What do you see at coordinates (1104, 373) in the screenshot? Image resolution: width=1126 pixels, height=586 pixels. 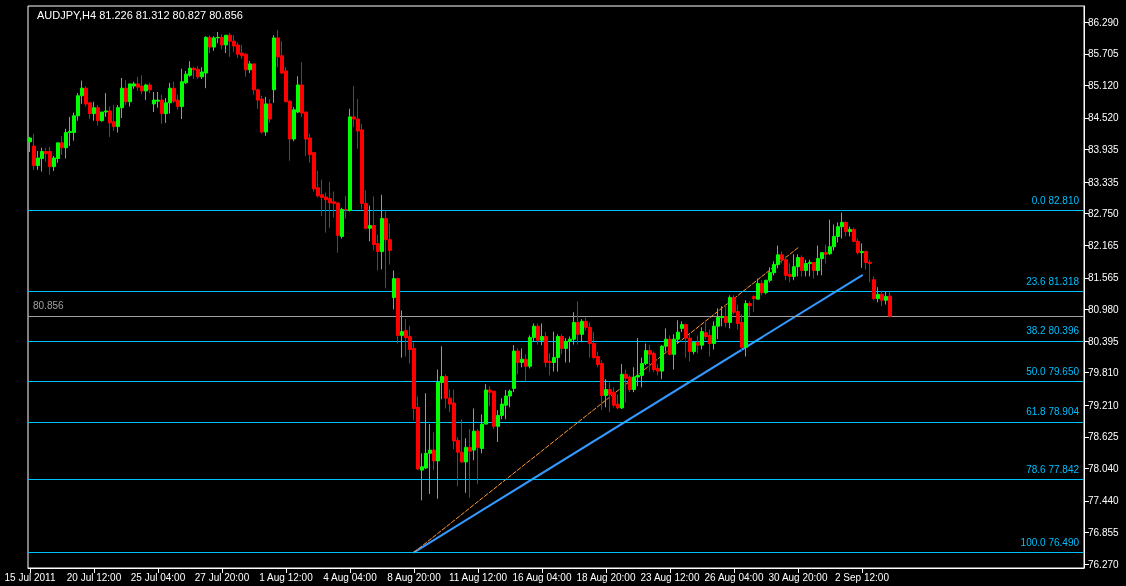 I see `y-tick-label: 79.810` at bounding box center [1104, 373].